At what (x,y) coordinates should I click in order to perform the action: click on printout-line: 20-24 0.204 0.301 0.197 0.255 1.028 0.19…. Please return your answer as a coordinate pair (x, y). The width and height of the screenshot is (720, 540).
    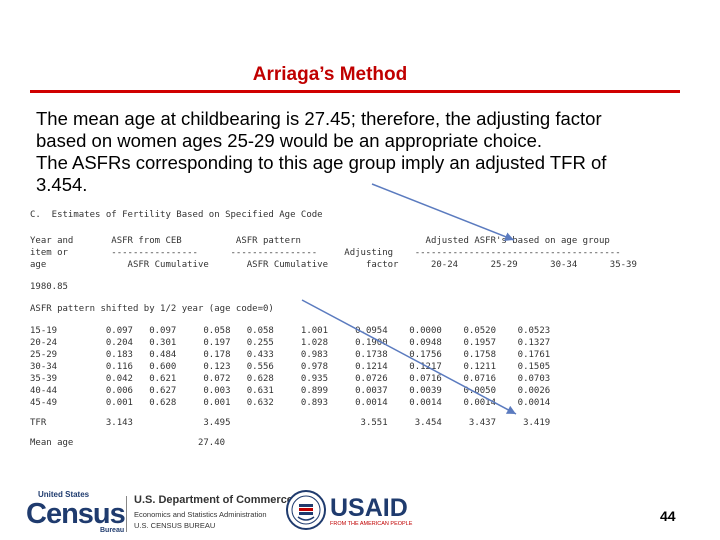
    Looking at the image, I should click on (290, 343).